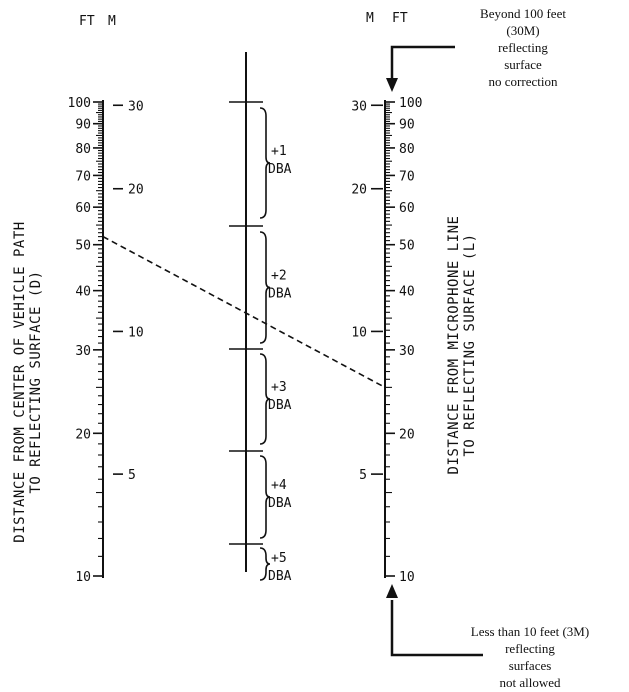 This screenshot has height=692, width=629. Describe the element at coordinates (436, 628) in the screenshot. I see `arrow-up-icon` at that location.